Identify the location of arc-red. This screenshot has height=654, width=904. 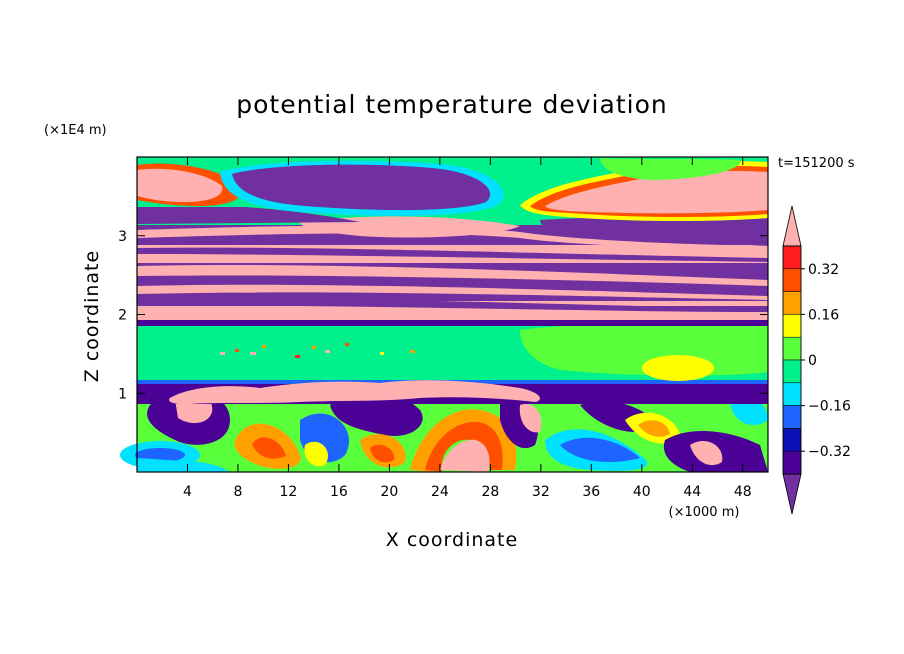
(464, 446).